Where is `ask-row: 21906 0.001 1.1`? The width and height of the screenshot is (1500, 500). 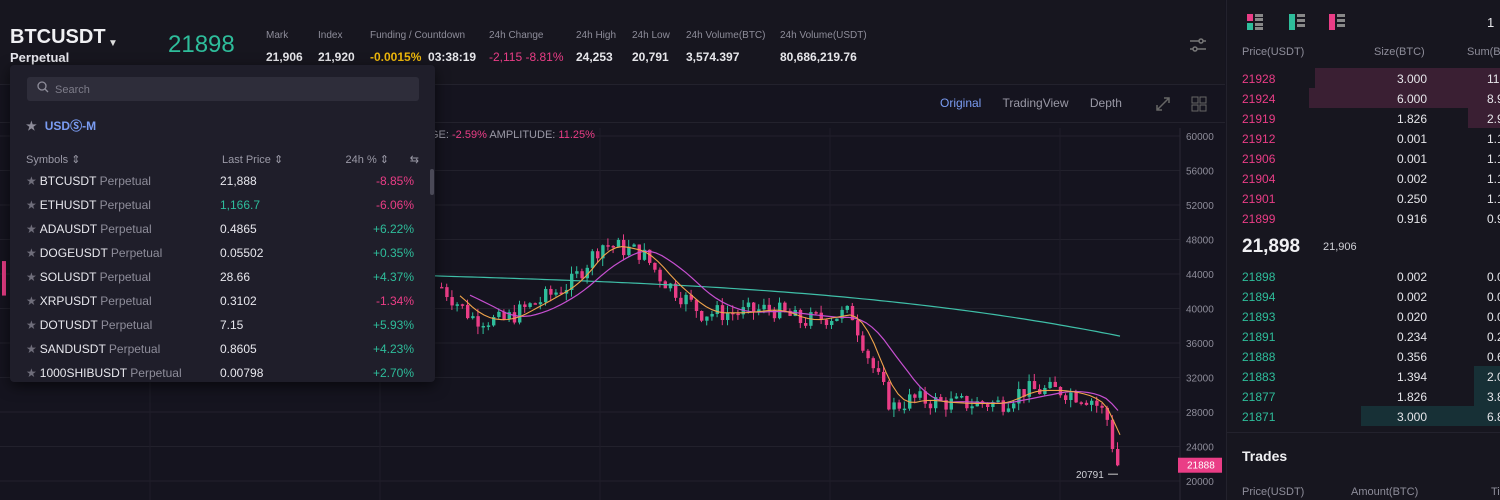 ask-row: 21906 0.001 1.1 is located at coordinates (1363, 158).